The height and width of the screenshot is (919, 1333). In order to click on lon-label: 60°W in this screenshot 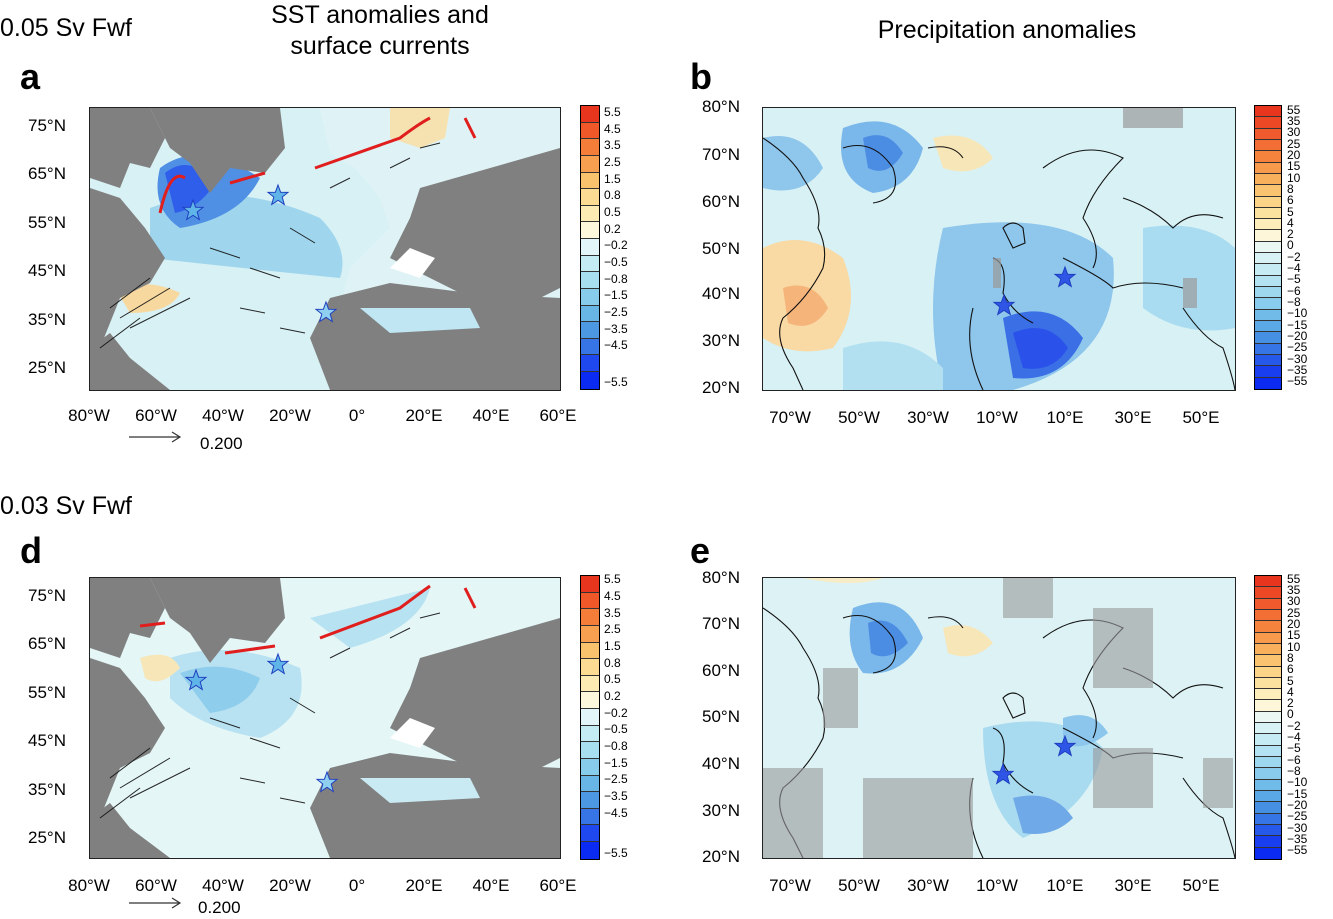, I will do `click(156, 415)`.